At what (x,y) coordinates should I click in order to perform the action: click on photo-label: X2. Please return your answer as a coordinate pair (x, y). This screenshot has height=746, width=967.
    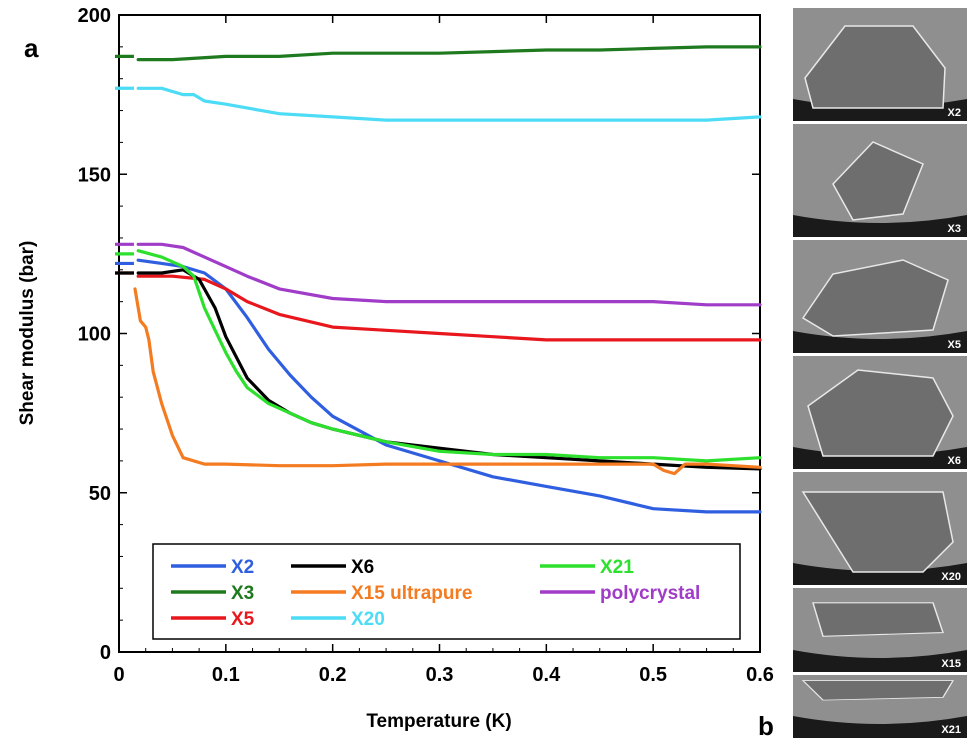
    Looking at the image, I should click on (954, 113).